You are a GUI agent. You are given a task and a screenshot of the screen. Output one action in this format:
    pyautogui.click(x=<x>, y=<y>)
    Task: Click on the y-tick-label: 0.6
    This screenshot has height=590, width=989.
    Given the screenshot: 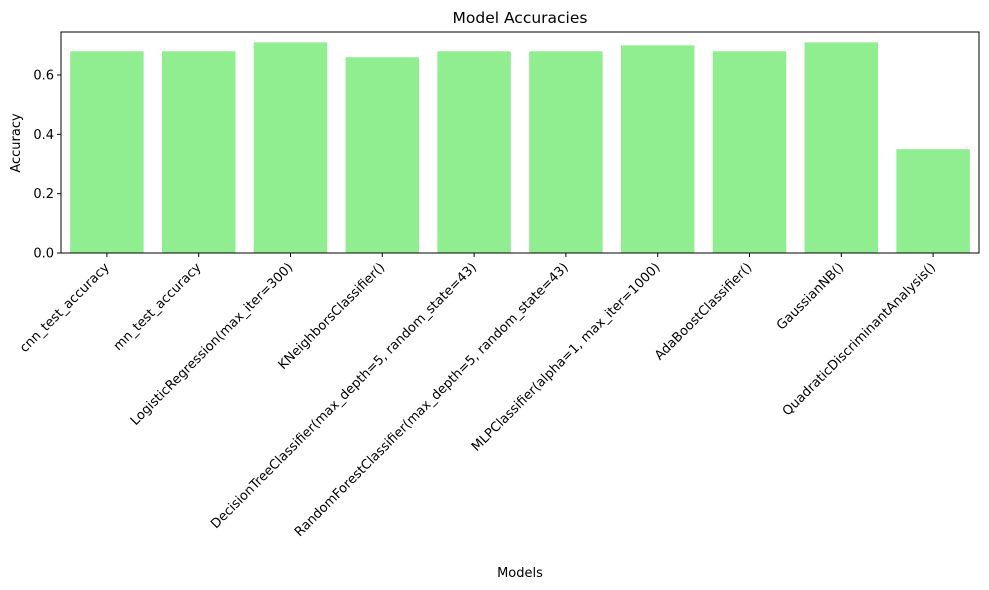 What is the action you would take?
    pyautogui.click(x=43, y=76)
    